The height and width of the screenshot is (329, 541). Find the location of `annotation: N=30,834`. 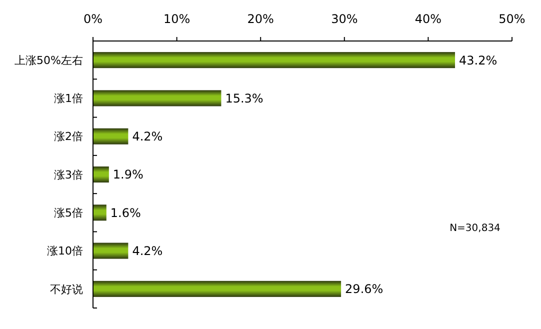

annotation: N=30,834 is located at coordinates (475, 228).